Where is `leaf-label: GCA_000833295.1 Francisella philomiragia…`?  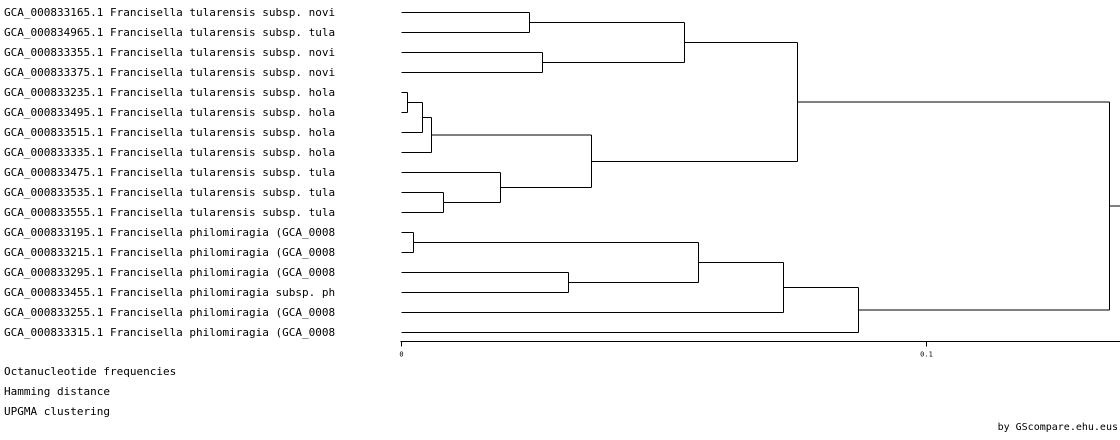 leaf-label: GCA_000833295.1 Francisella philomiragia… is located at coordinates (169, 272).